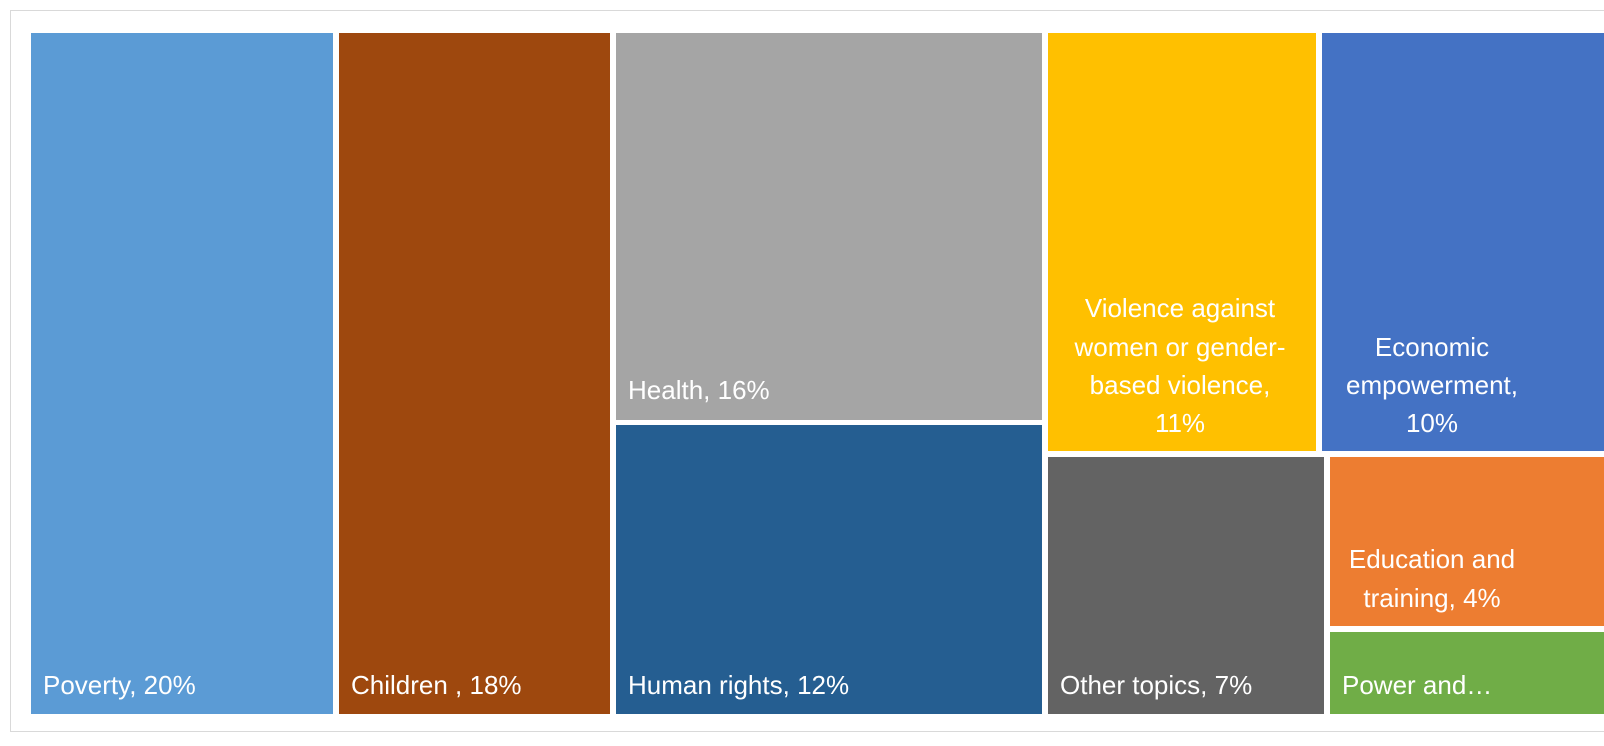  What do you see at coordinates (1432, 385) in the screenshot?
I see `treemap-label-economic-empowerment: Economic empowerment, 10%` at bounding box center [1432, 385].